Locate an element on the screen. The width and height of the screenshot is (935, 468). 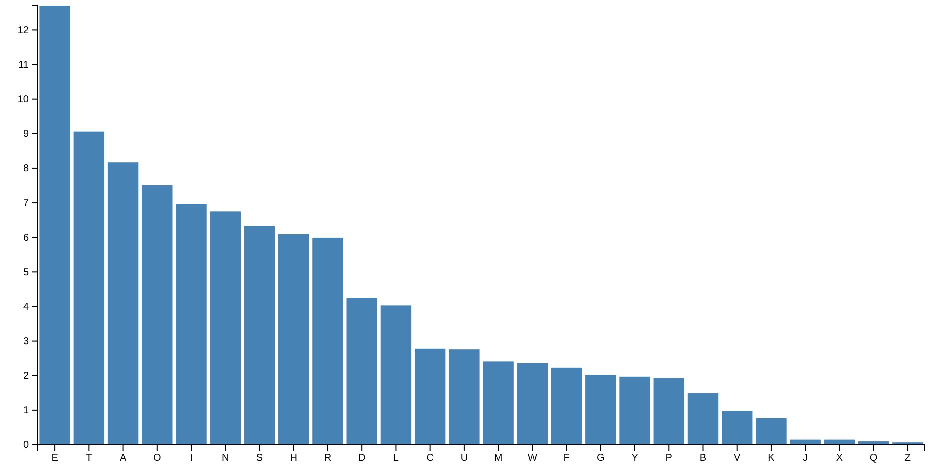
y-tick-label: 10 is located at coordinates (24, 100).